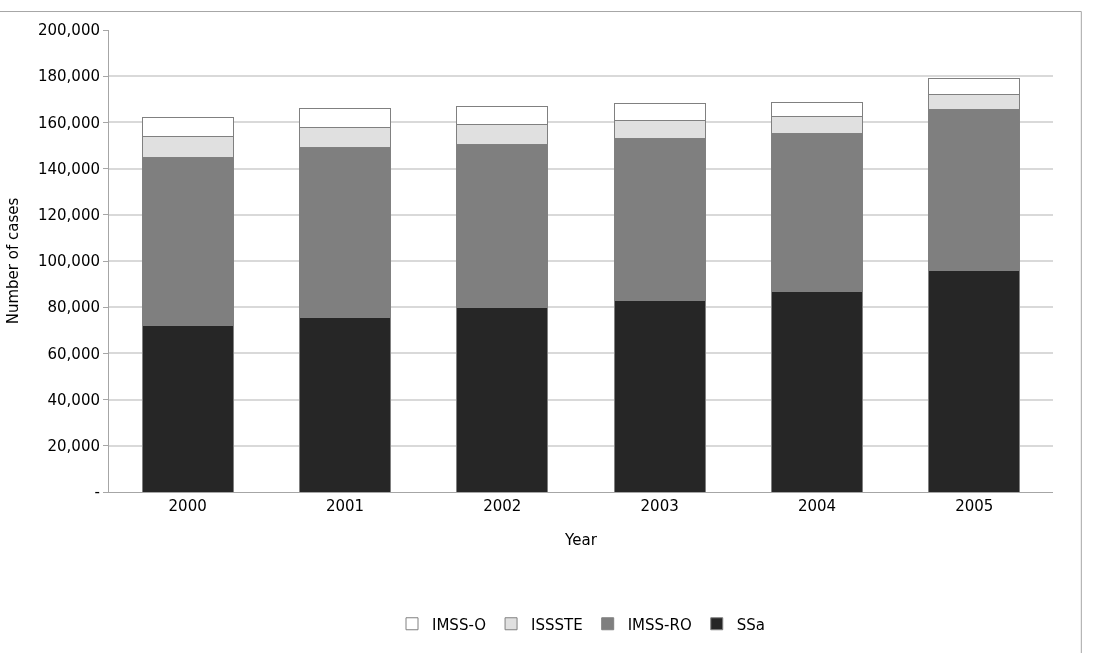  Describe the element at coordinates (68, 76) in the screenshot. I see `y-tick-label: 180,000` at that location.